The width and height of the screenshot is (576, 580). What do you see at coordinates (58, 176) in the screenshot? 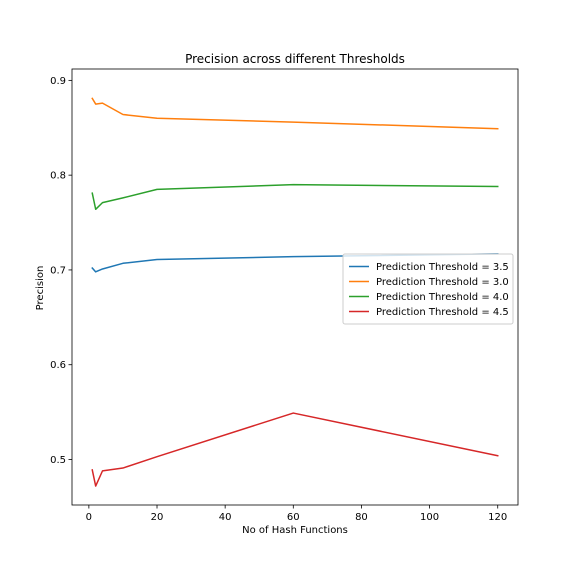
I see `y-tick-label: 0.8` at bounding box center [58, 176].